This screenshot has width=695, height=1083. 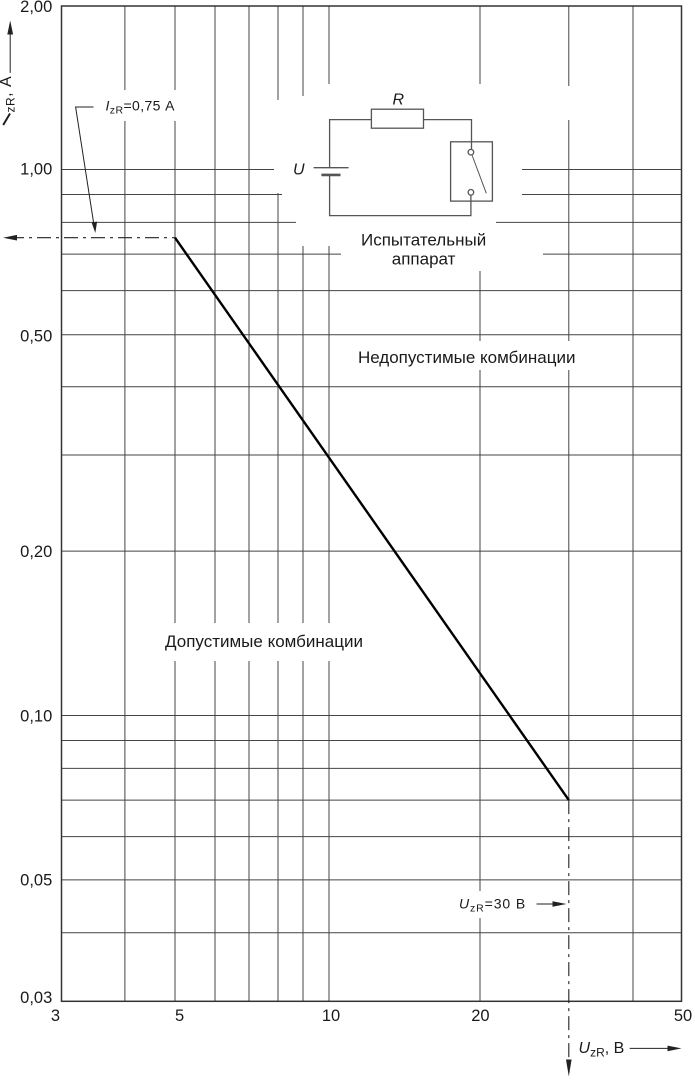 I want to click on svg-text: UzR=30 В, so click(x=492, y=904).